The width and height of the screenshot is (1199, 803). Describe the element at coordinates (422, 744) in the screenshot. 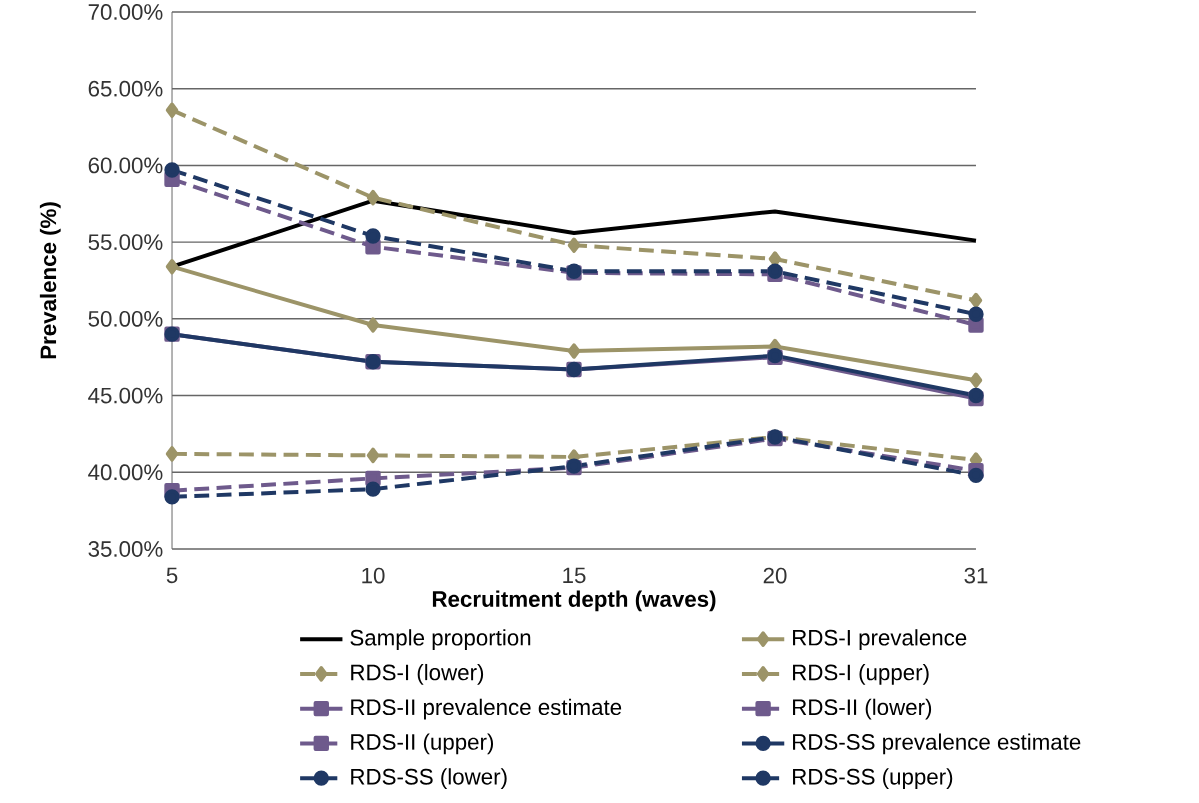

I see `legend-label: RDS-II (upper)` at that location.